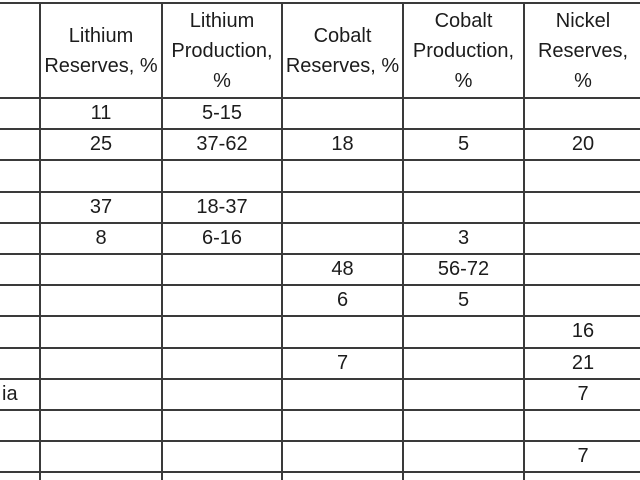  What do you see at coordinates (101, 238) in the screenshot?
I see `cell: 8` at bounding box center [101, 238].